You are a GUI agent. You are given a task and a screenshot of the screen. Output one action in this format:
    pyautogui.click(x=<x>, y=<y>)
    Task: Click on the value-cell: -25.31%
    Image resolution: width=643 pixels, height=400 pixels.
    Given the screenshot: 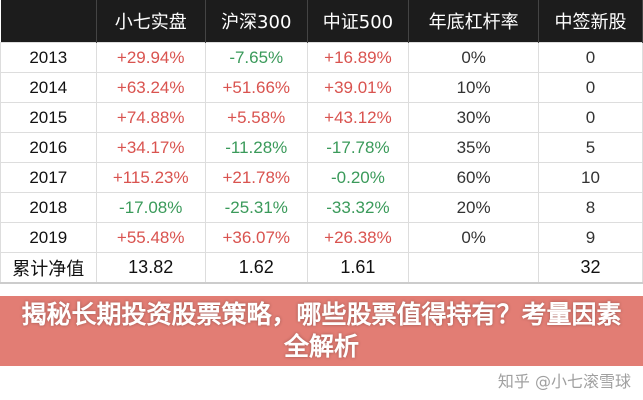 What is the action you would take?
    pyautogui.click(x=256, y=207)
    